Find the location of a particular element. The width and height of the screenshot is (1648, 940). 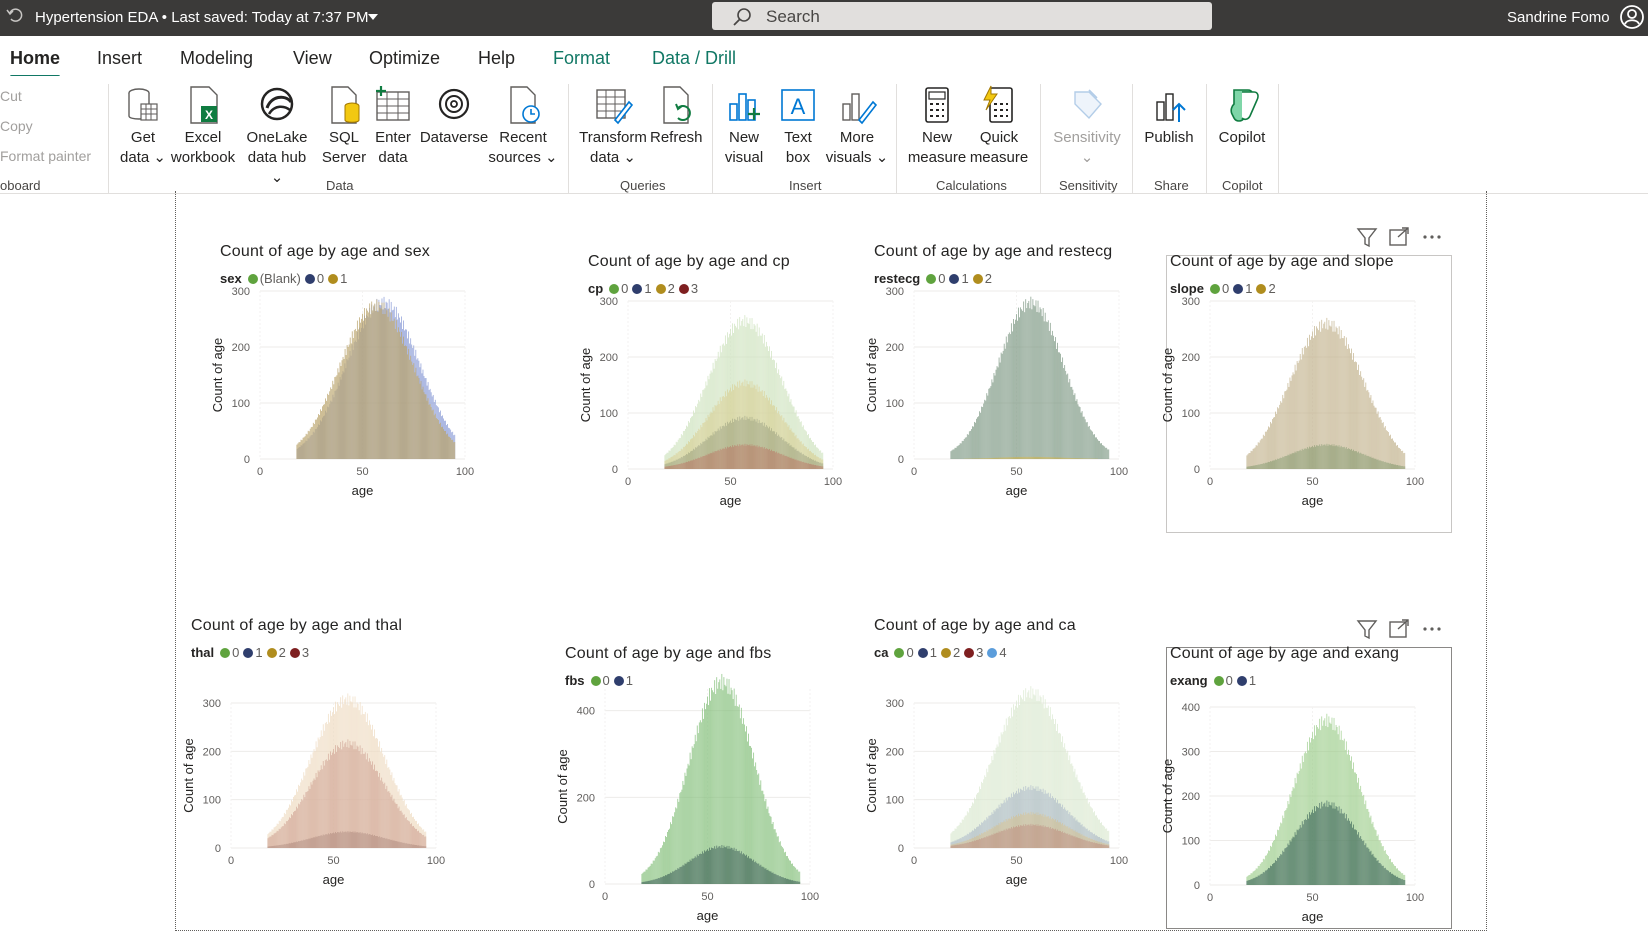

search-box: Search is located at coordinates (962, 16).